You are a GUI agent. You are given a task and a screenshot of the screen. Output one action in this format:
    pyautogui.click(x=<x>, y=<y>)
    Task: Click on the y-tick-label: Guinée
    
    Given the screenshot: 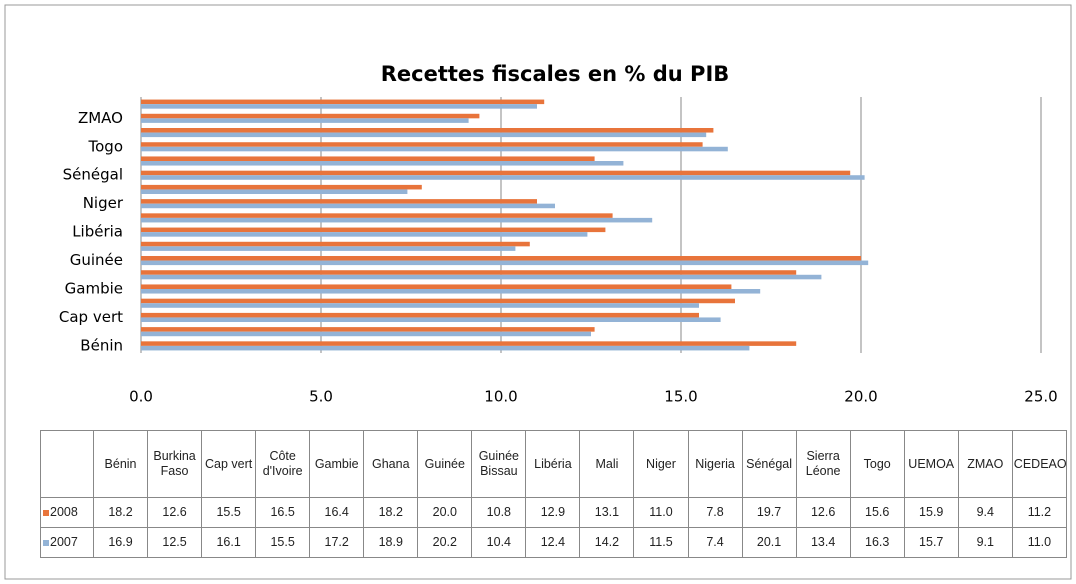 What is the action you would take?
    pyautogui.click(x=96, y=260)
    